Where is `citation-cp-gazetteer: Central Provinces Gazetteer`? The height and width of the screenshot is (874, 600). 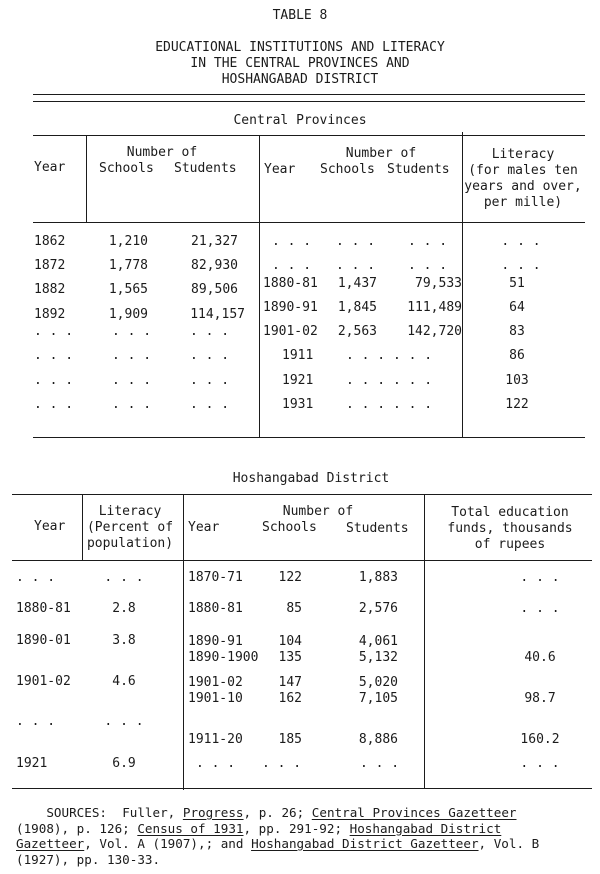 citation-cp-gazetteer: Central Provinces Gazetteer is located at coordinates (414, 812).